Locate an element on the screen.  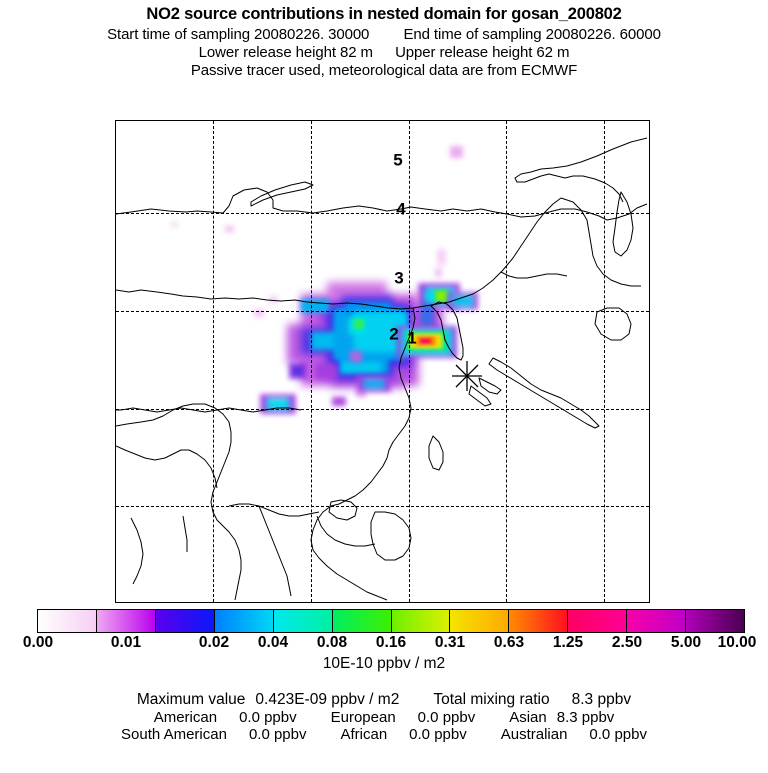
colorbar-tick: 5.00 is located at coordinates (686, 642).